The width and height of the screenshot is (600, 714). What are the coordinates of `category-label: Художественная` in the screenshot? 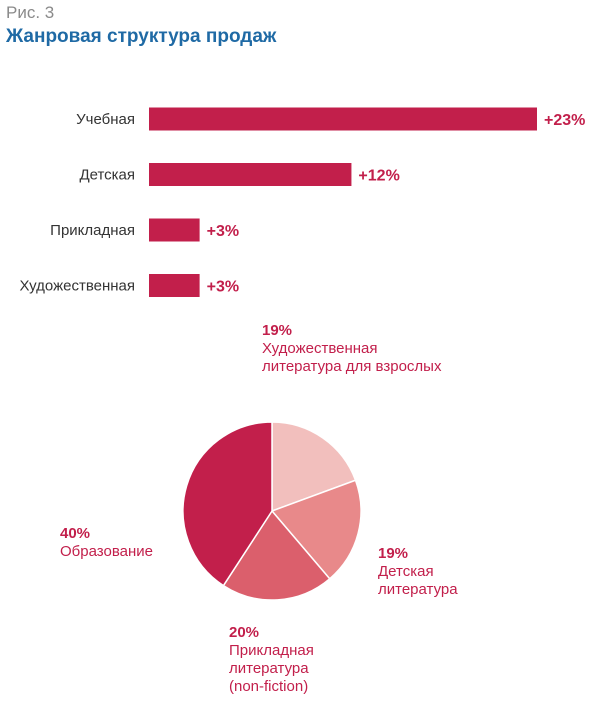 It's located at (77, 286).